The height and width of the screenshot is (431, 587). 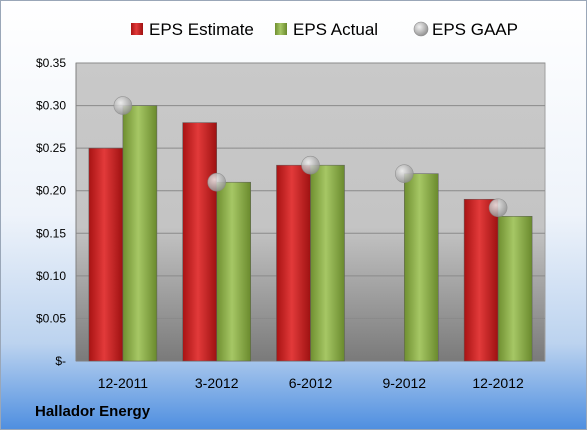 What do you see at coordinates (201, 29) in the screenshot?
I see `legend-label: EPS Estimate` at bounding box center [201, 29].